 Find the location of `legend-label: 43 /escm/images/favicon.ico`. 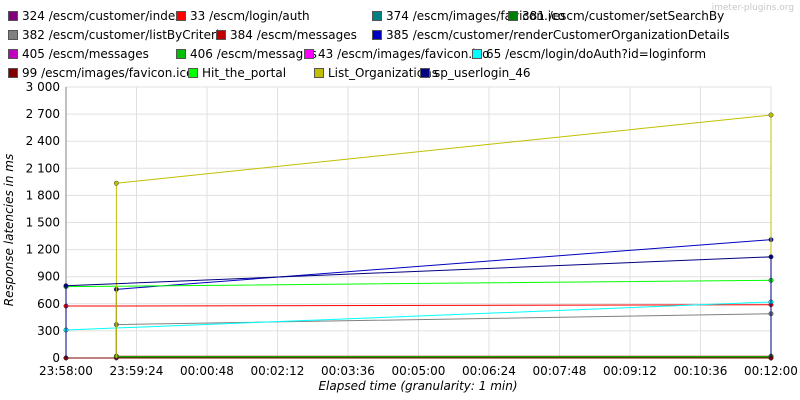

legend-label: 43 /escm/images/favicon.ico is located at coordinates (404, 54).